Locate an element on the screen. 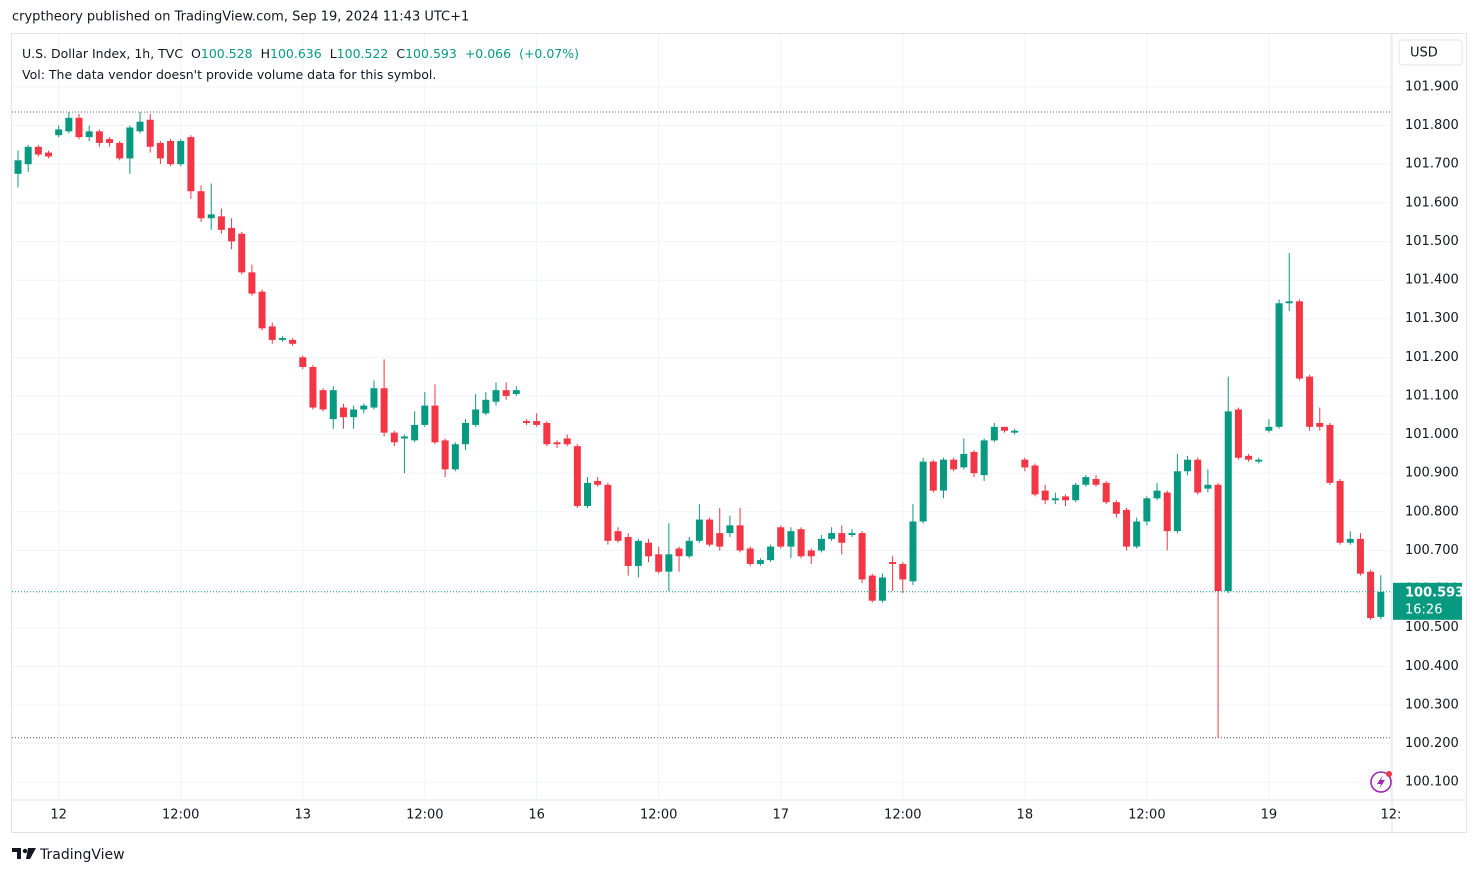 The width and height of the screenshot is (1479, 875). x-tick-label: 12 is located at coordinates (58, 815).